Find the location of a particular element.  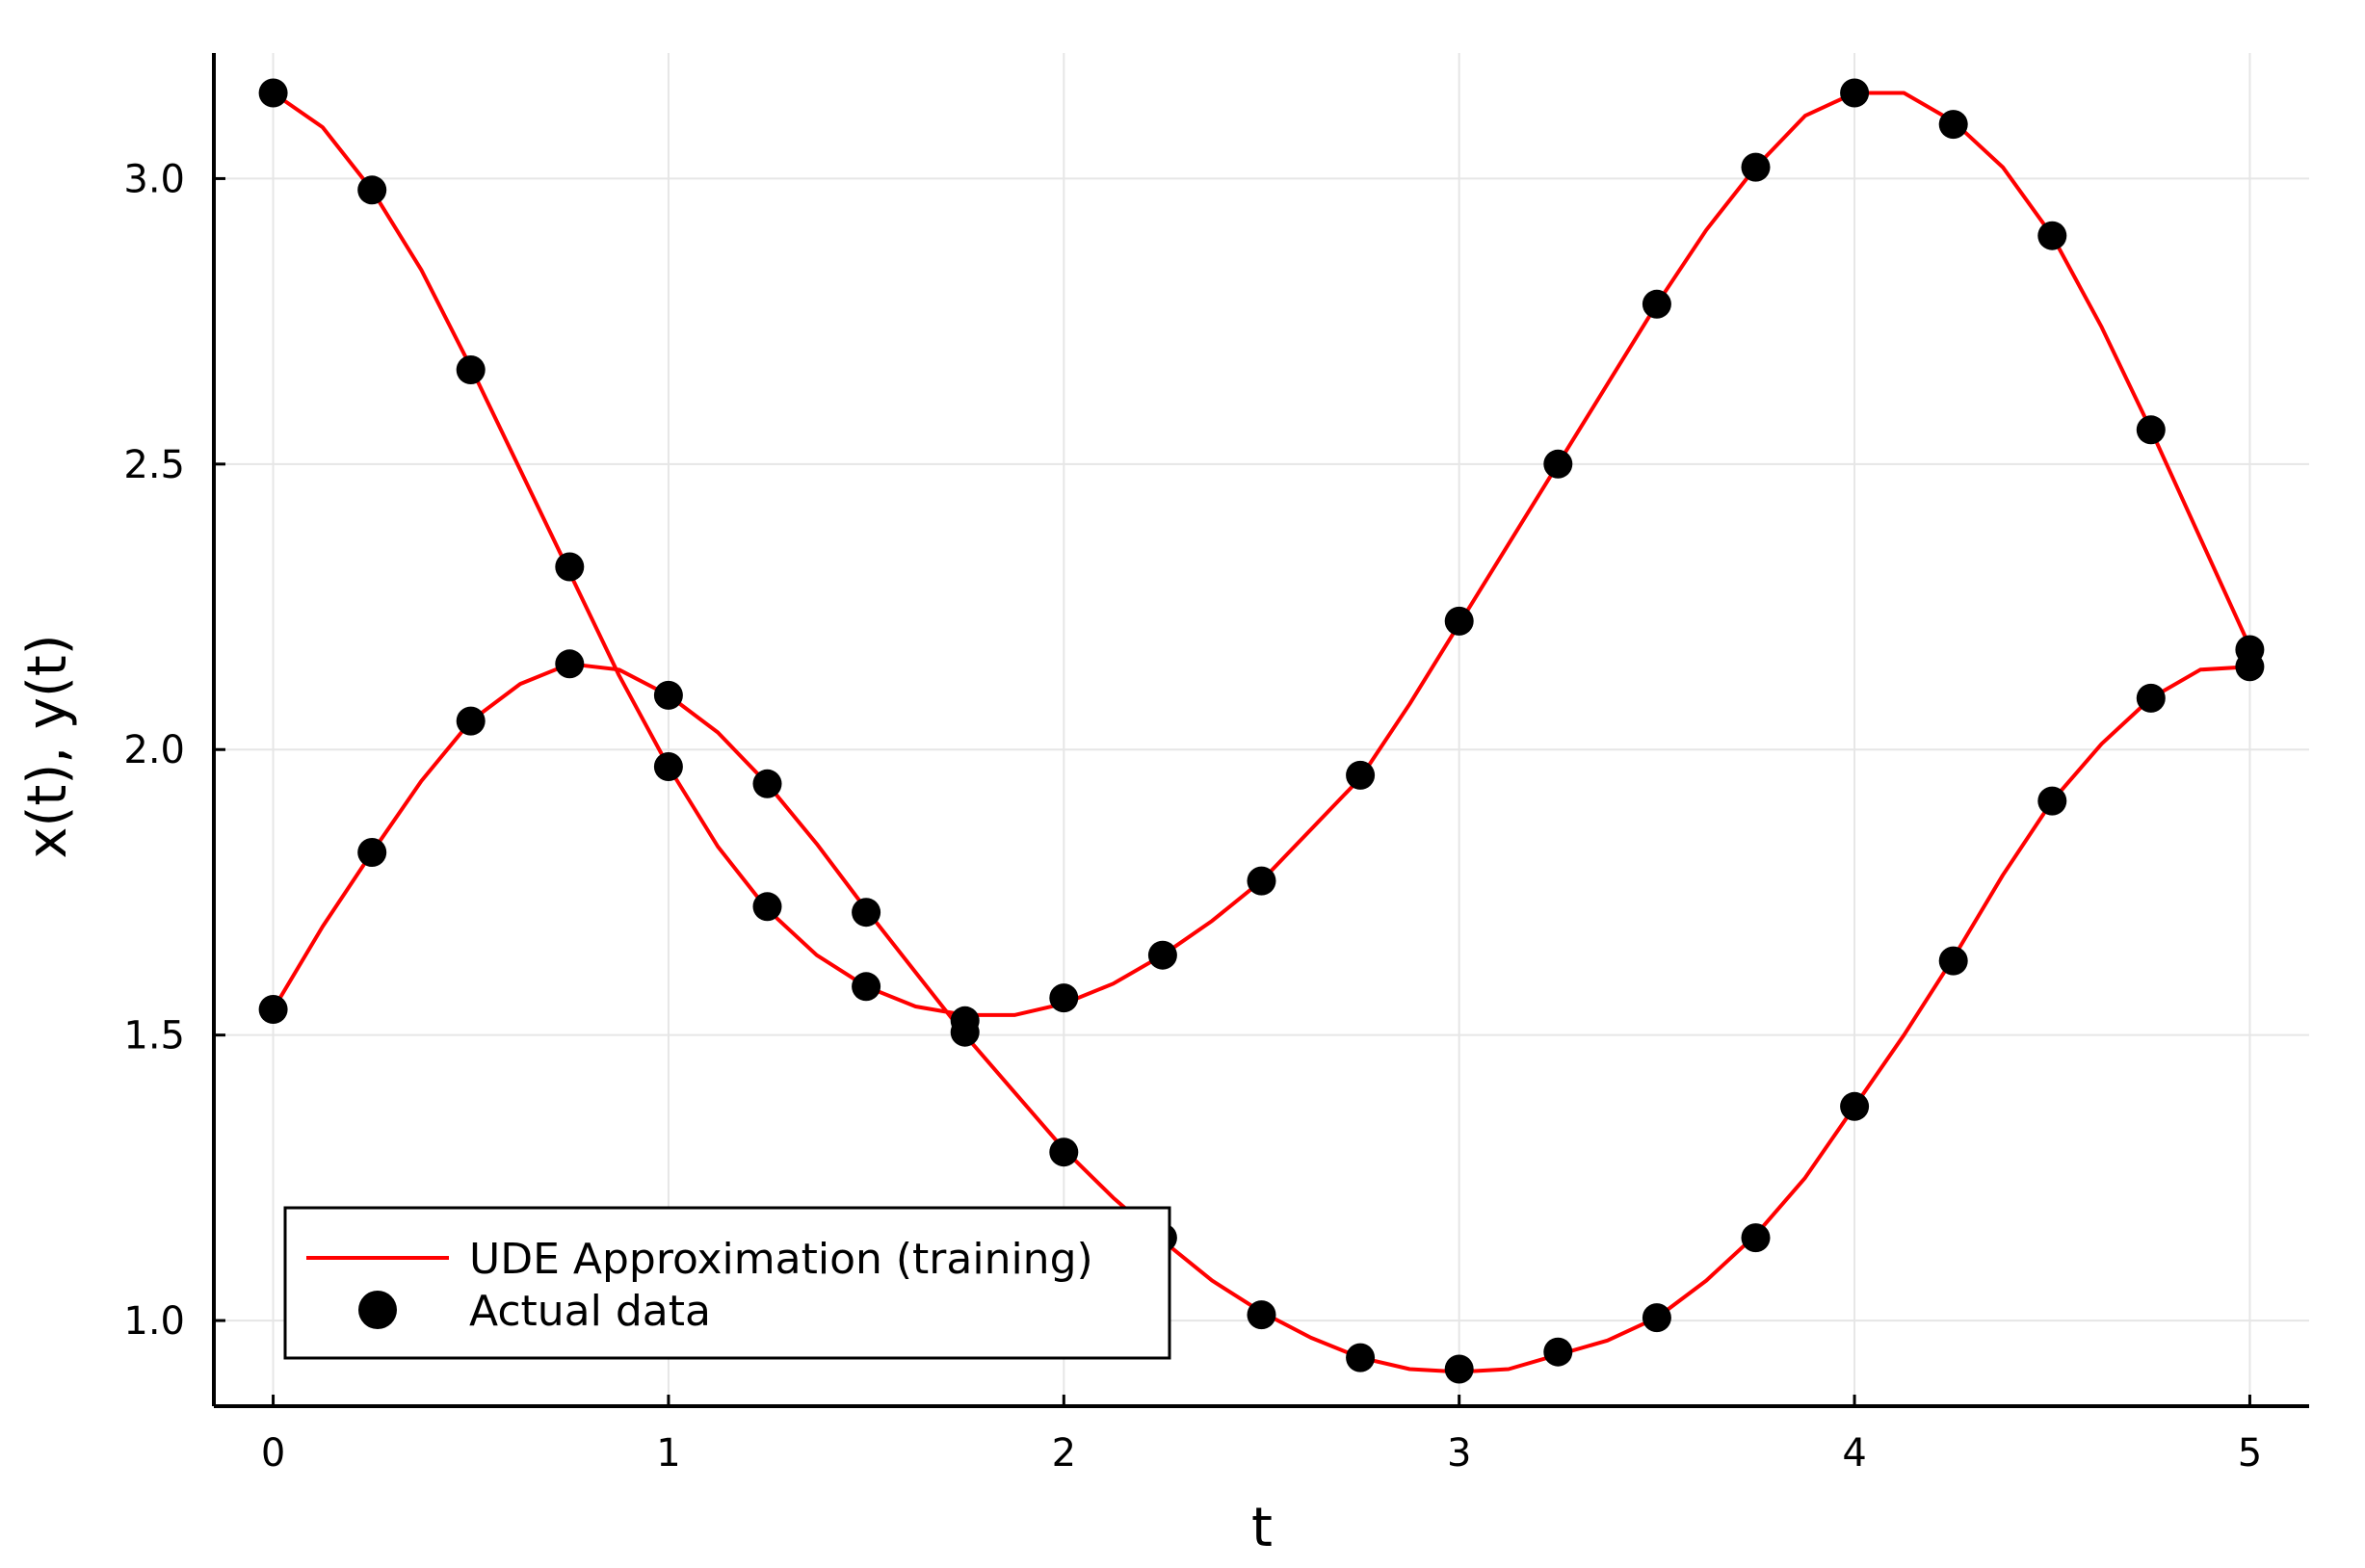

legend-marker-swatch is located at coordinates (377, 1310).